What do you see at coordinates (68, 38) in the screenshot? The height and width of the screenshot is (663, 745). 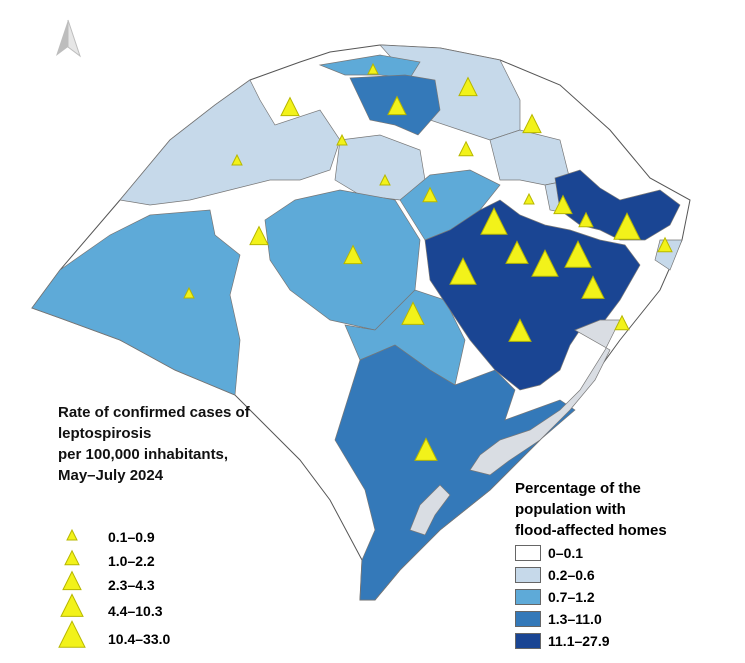 I see `north-arrow-icon` at bounding box center [68, 38].